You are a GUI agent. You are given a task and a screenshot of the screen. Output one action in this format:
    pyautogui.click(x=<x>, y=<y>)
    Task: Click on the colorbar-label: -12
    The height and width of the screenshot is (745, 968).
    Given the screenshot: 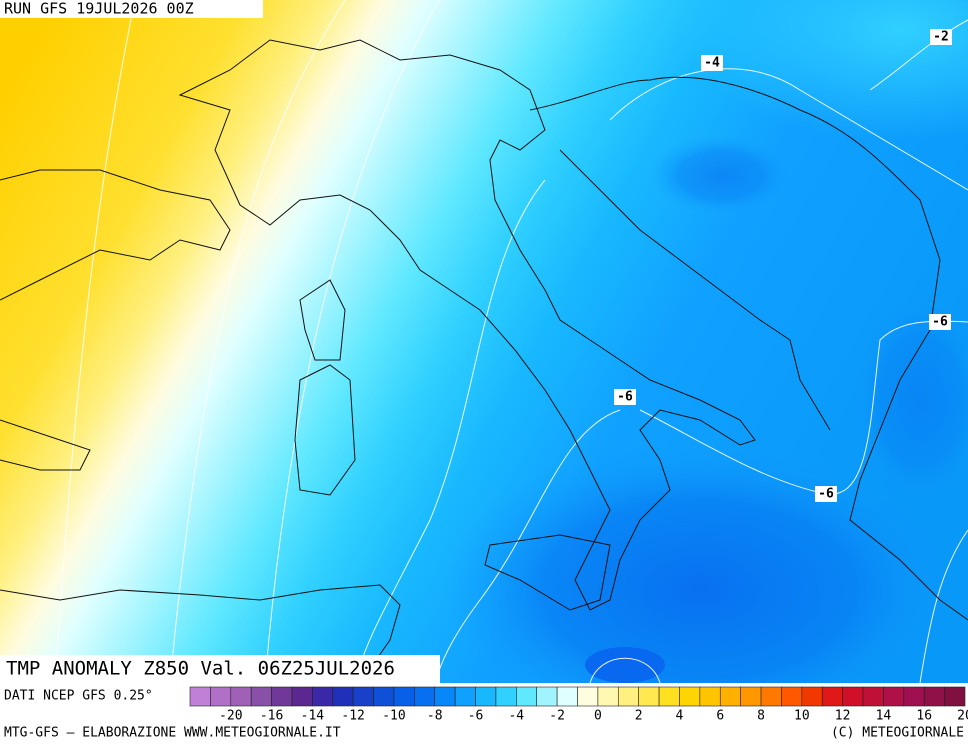 What is the action you would take?
    pyautogui.click(x=352, y=716)
    